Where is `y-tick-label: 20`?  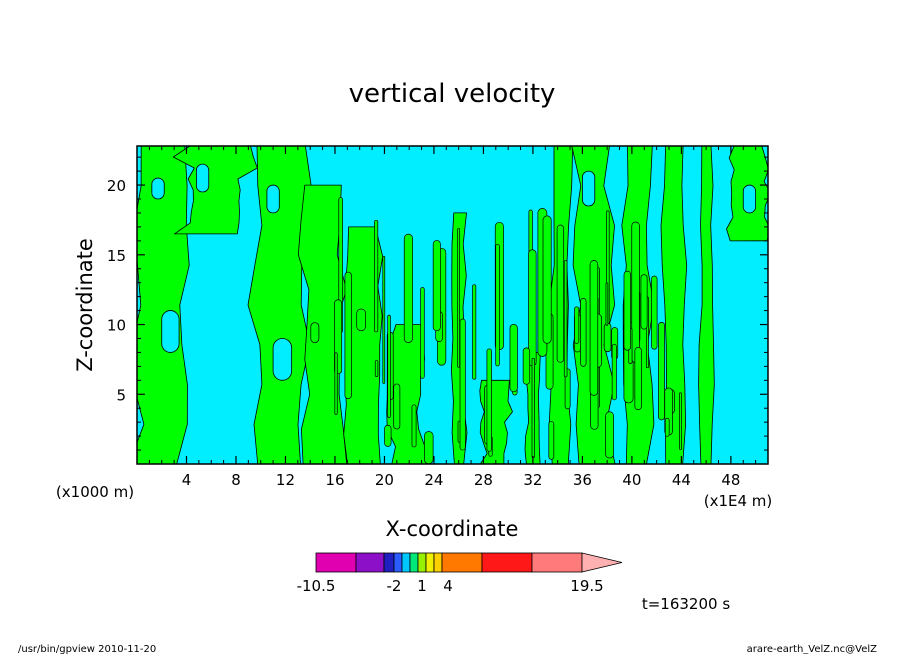 y-tick-label: 20 is located at coordinates (116, 186).